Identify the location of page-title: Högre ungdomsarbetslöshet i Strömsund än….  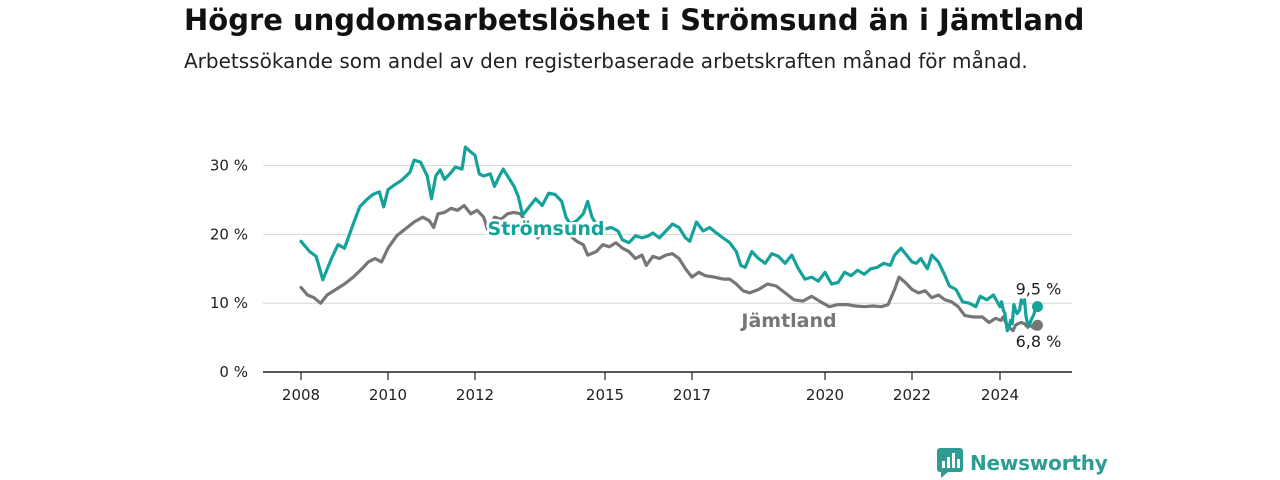
(634, 20).